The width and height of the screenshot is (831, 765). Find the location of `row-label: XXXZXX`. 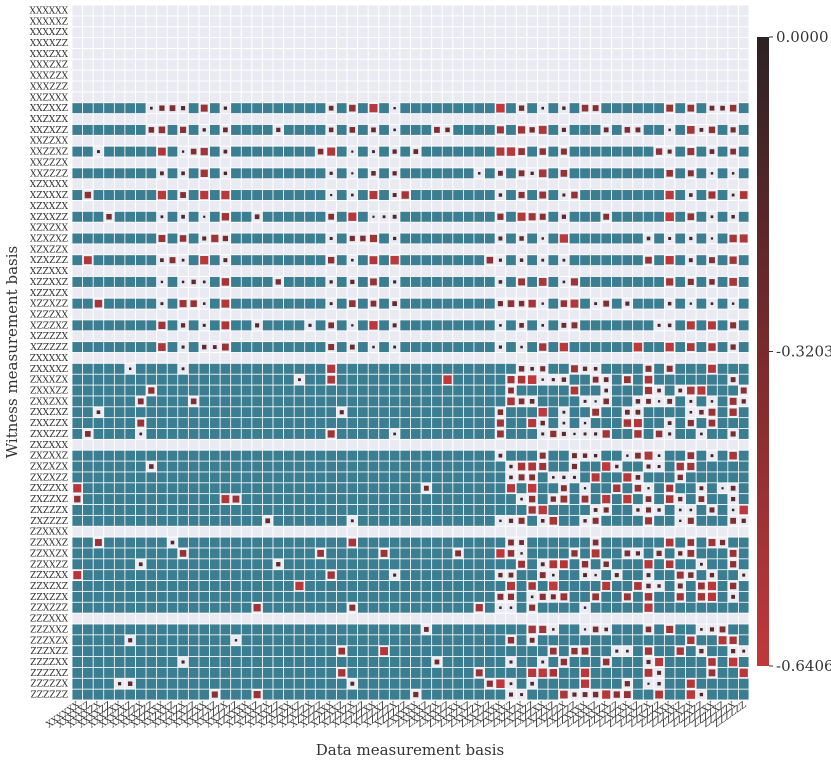

row-label: XXXZXX is located at coordinates (49, 55).